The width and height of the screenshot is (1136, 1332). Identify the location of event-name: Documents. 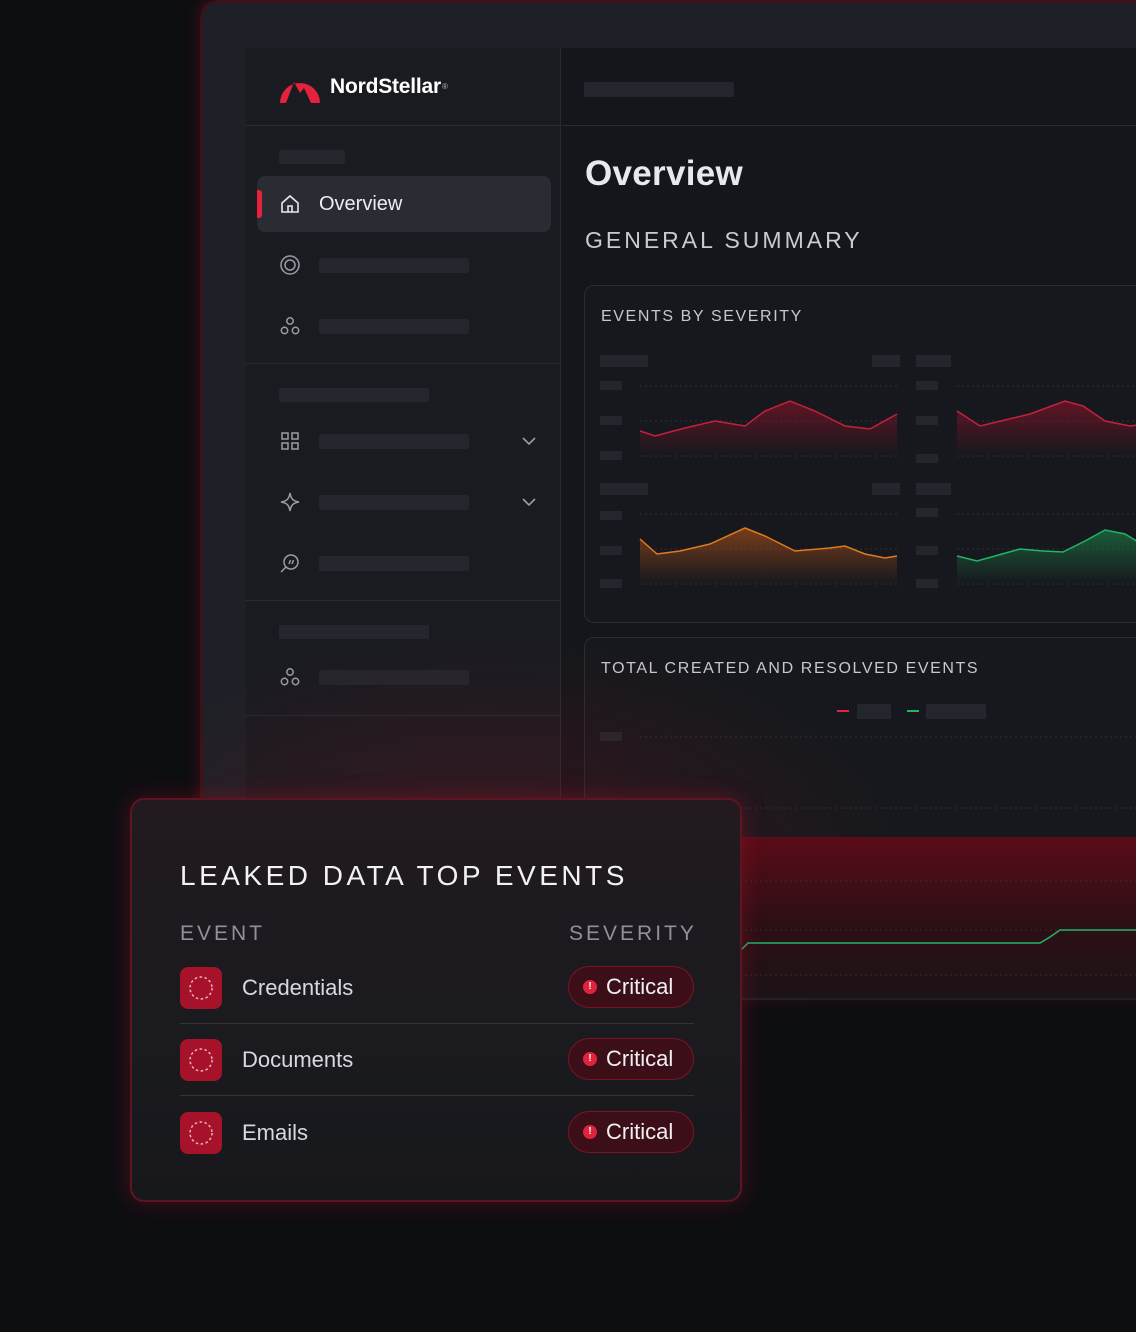
(298, 1059).